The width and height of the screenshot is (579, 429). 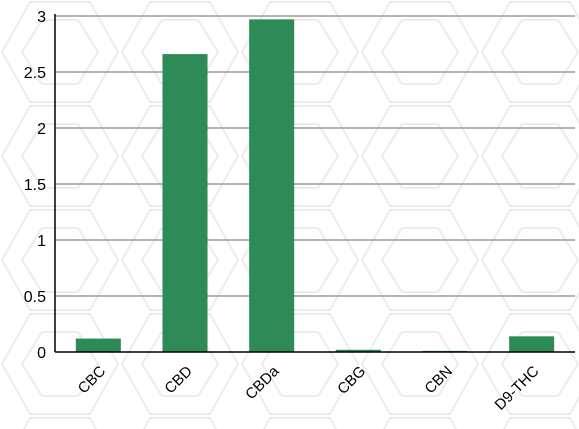 I want to click on y-tick-label: 2, so click(x=41, y=129).